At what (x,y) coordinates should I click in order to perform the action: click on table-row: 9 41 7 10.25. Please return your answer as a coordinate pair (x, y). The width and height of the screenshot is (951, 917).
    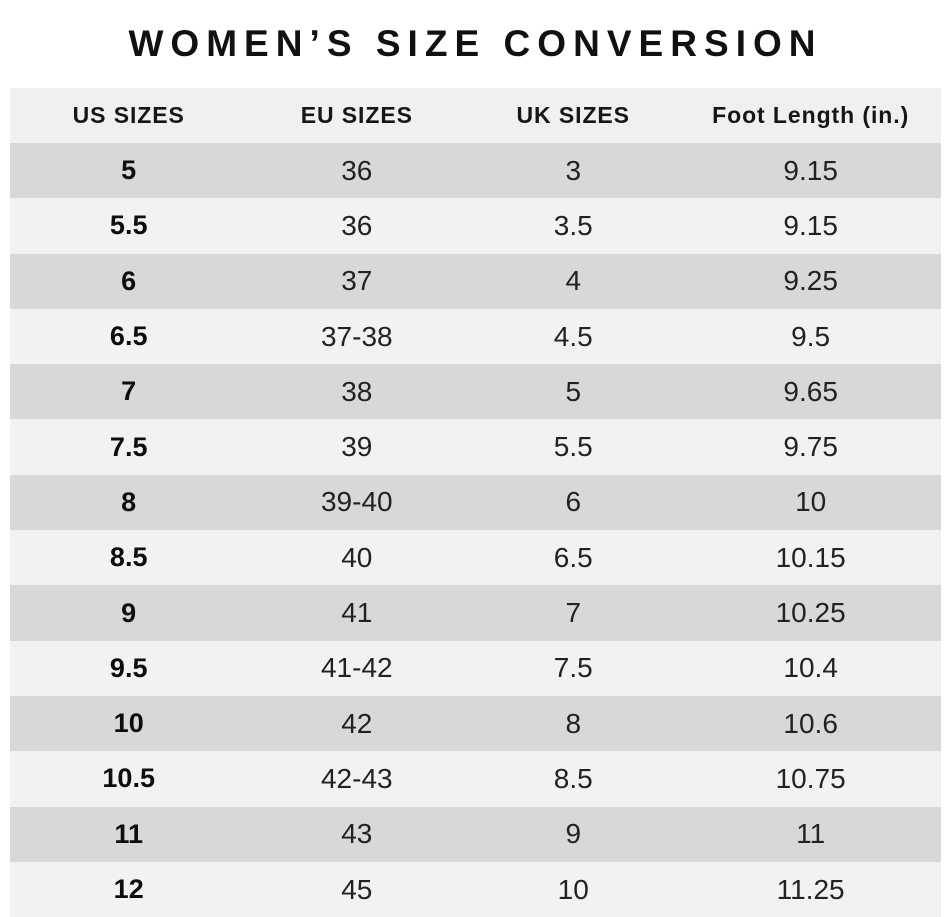
    Looking at the image, I should click on (475, 613).